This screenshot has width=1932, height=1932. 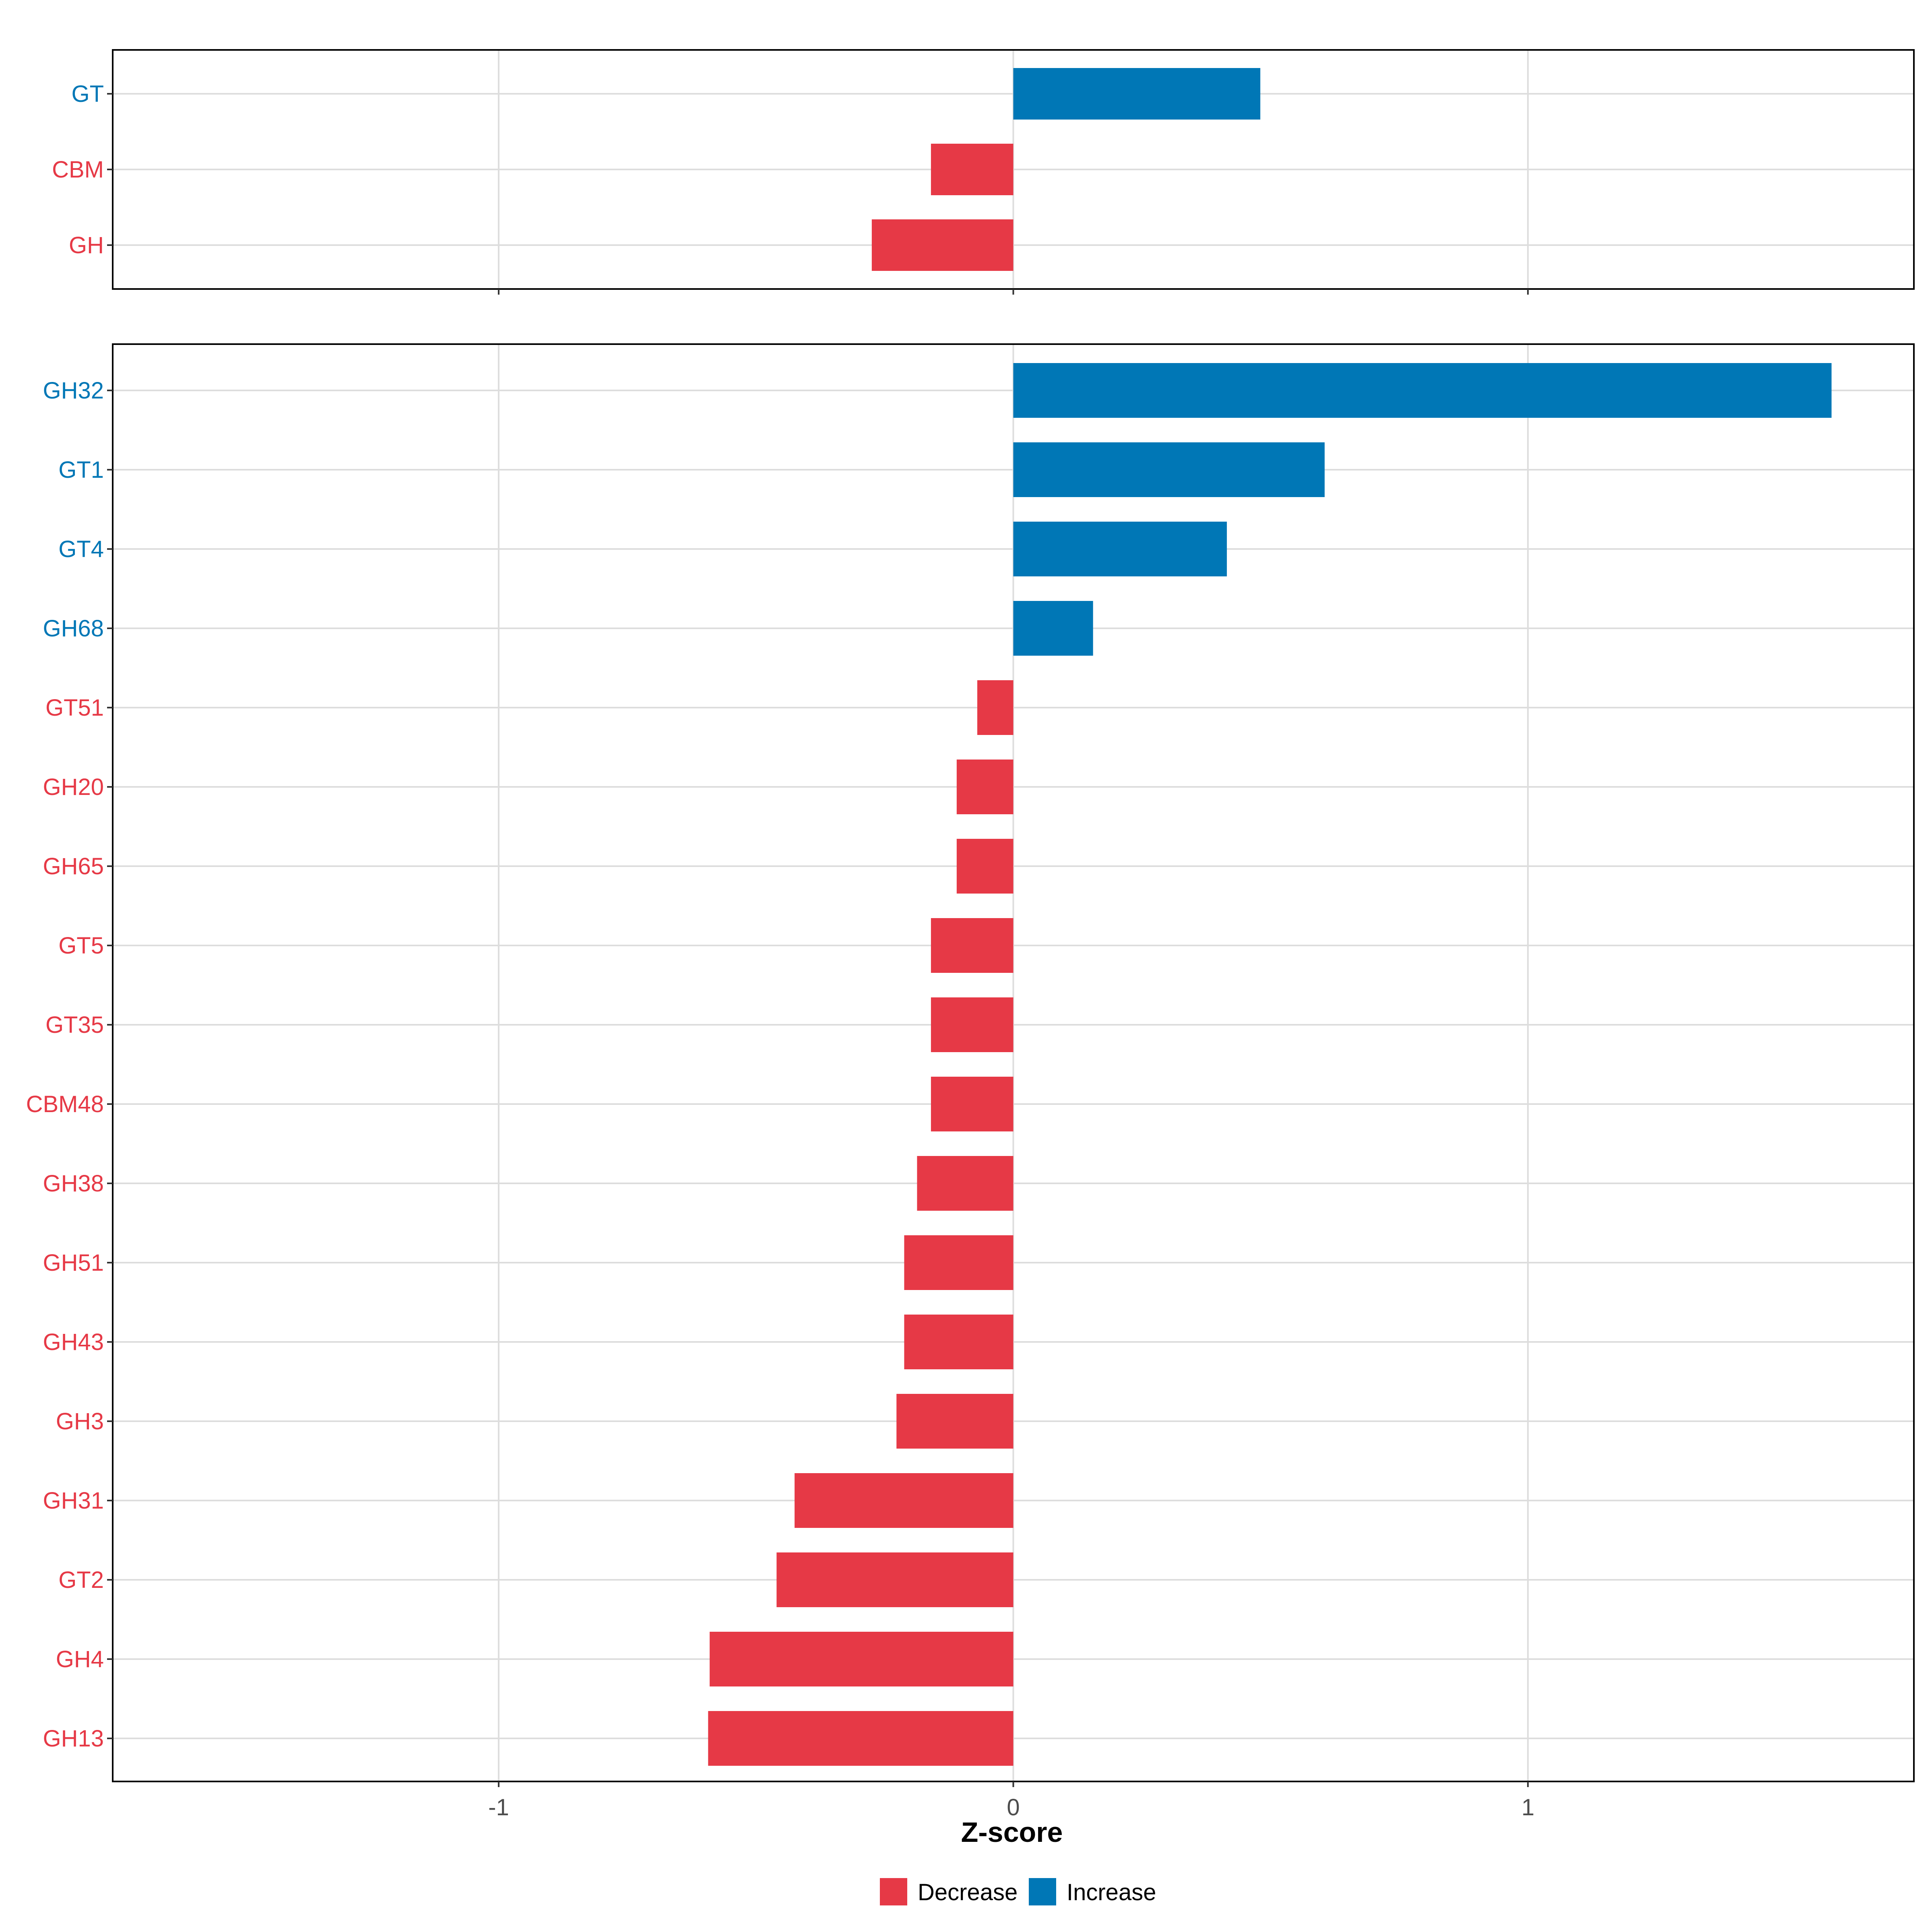 What do you see at coordinates (73, 391) in the screenshot?
I see `y-tick-label: GH32` at bounding box center [73, 391].